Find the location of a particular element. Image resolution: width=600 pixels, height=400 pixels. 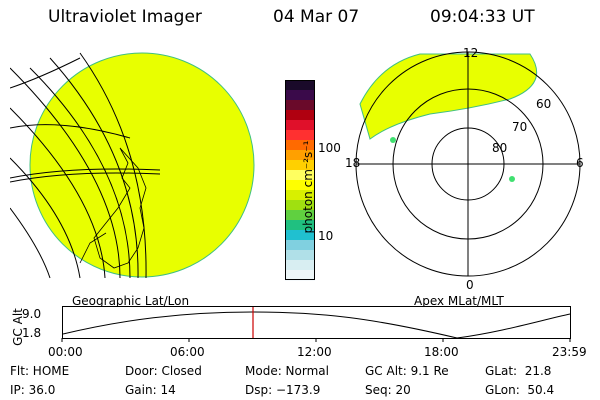

lat-label-70: 70 is located at coordinates (520, 127).